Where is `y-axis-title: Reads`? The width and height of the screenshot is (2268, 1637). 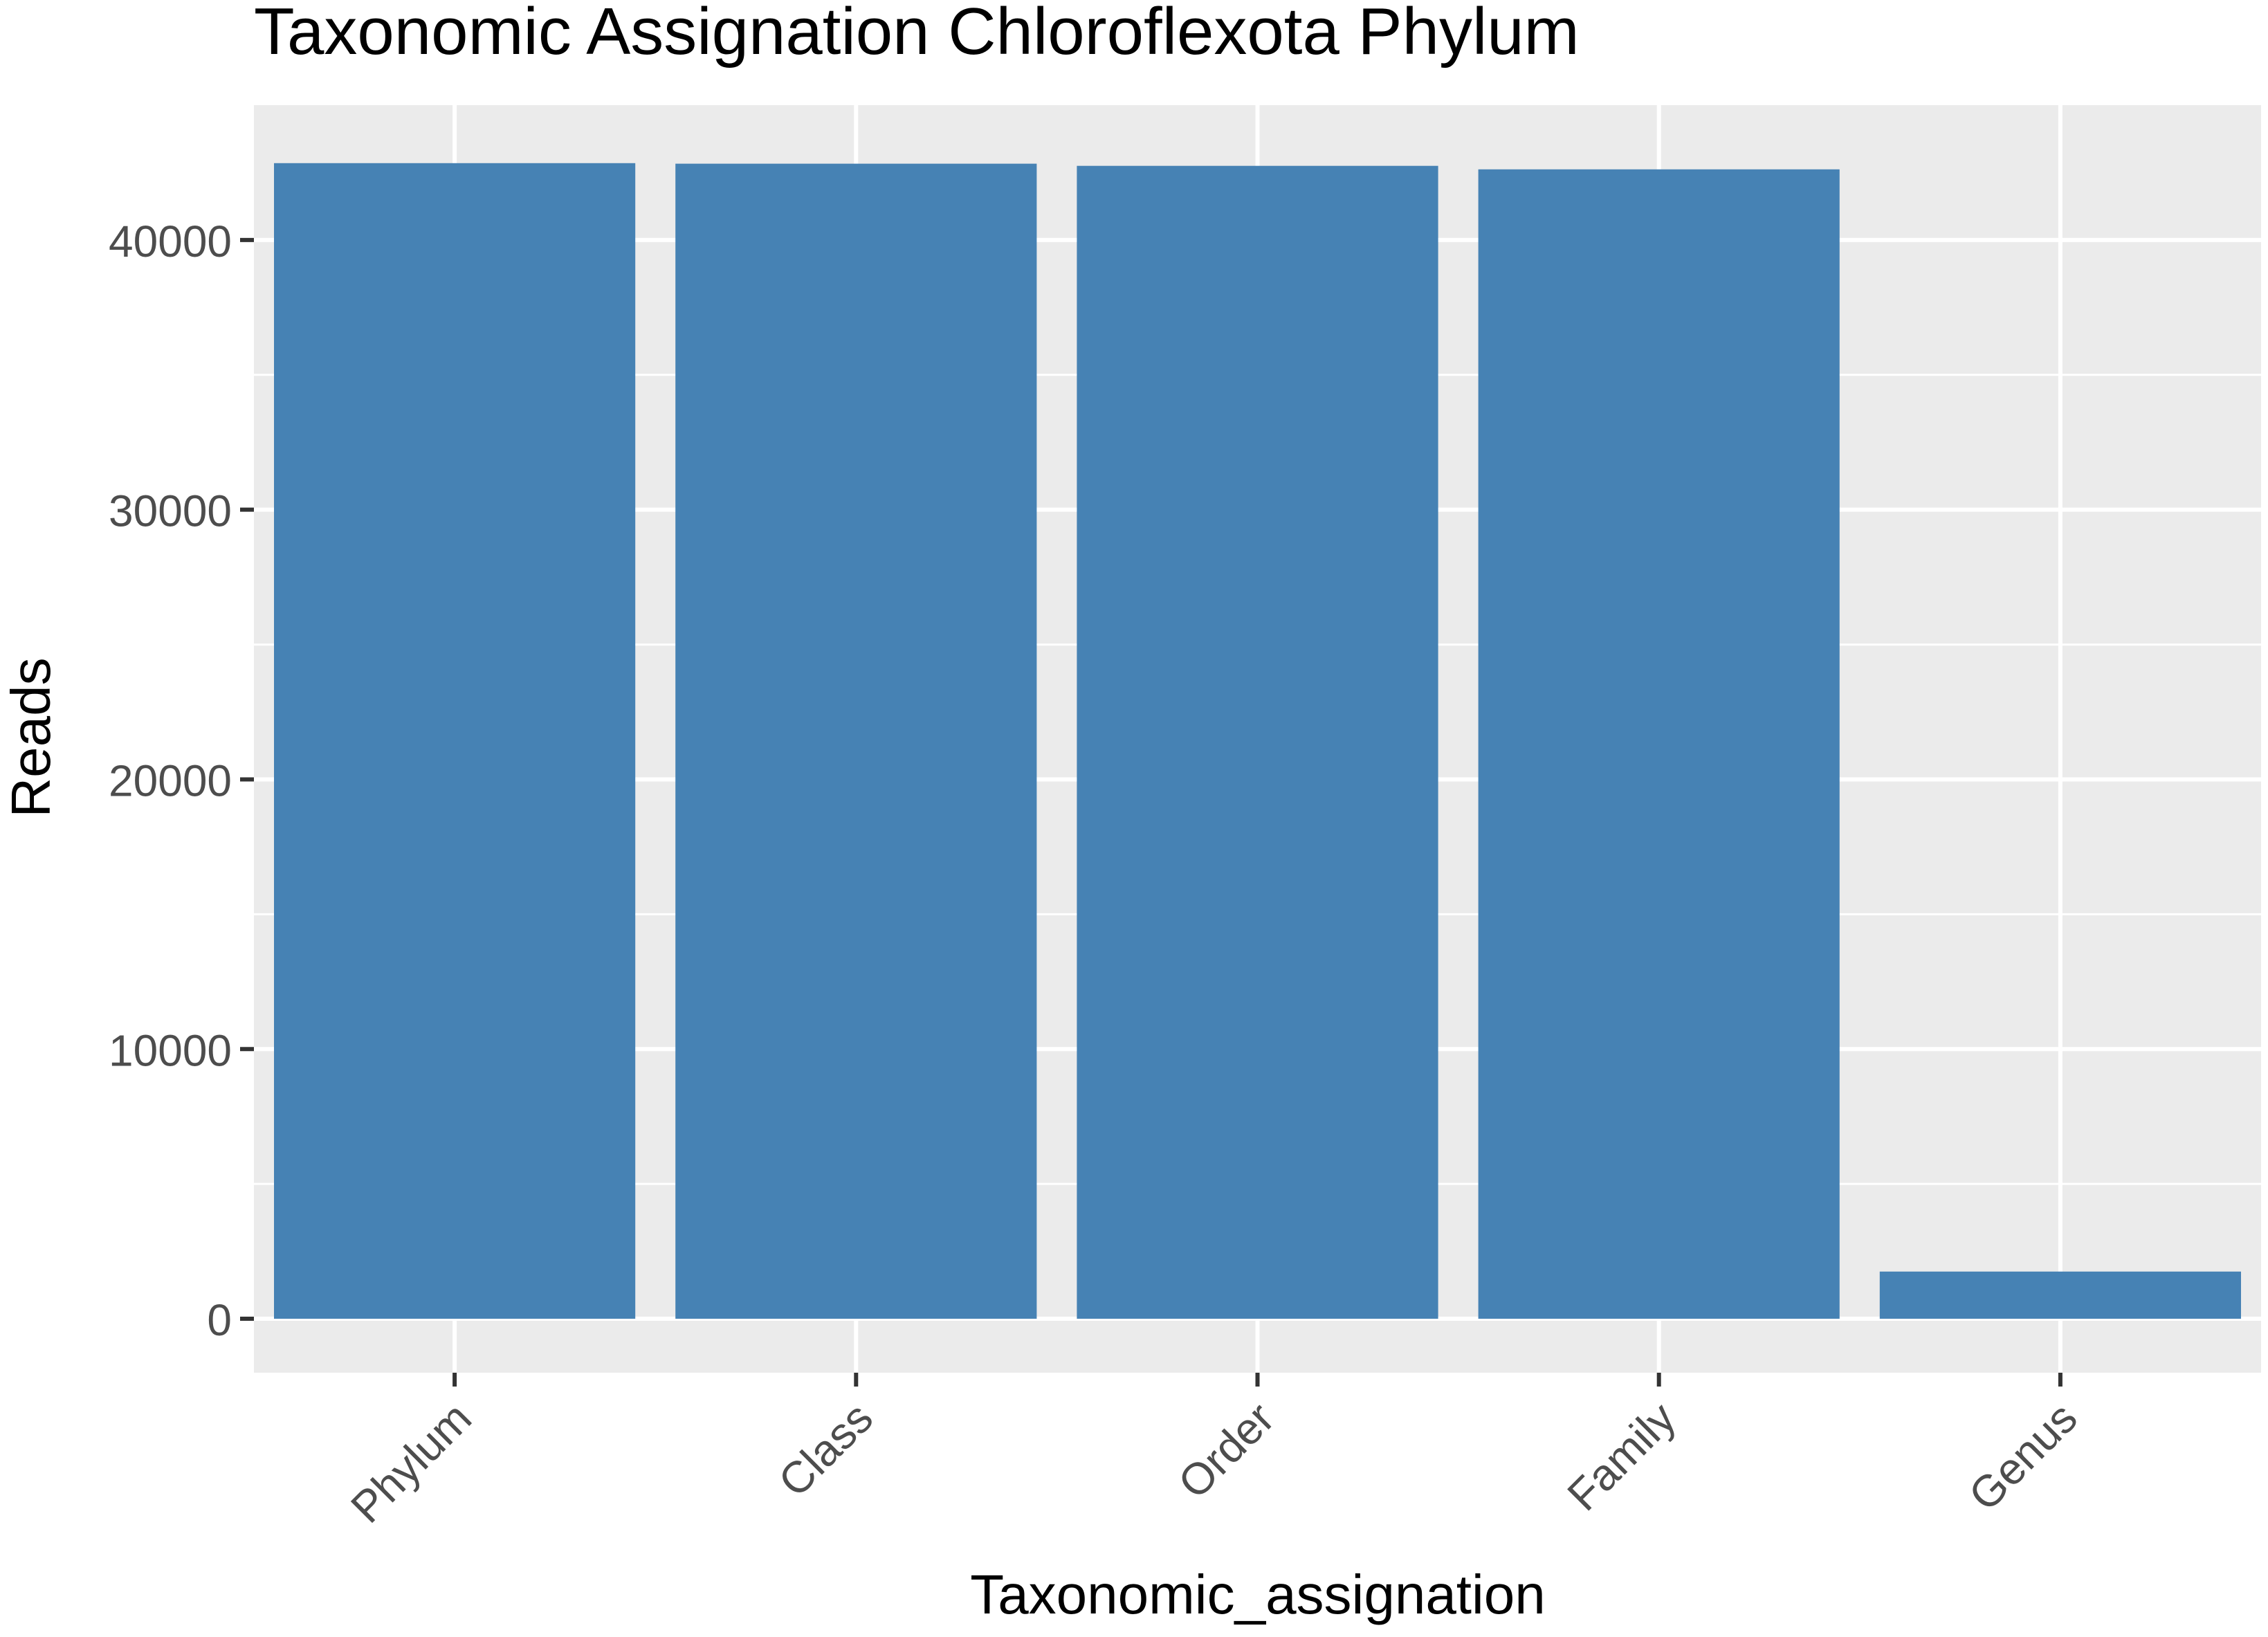
y-axis-title: Reads is located at coordinates (31, 737).